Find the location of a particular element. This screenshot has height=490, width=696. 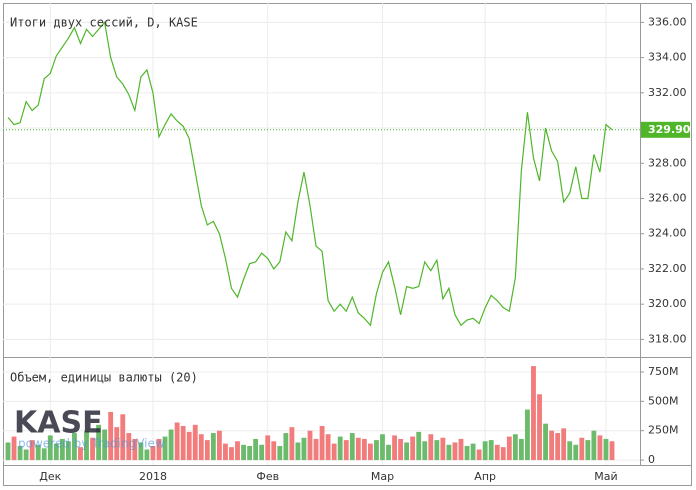

y-tick-label: 336.00 is located at coordinates (667, 21).